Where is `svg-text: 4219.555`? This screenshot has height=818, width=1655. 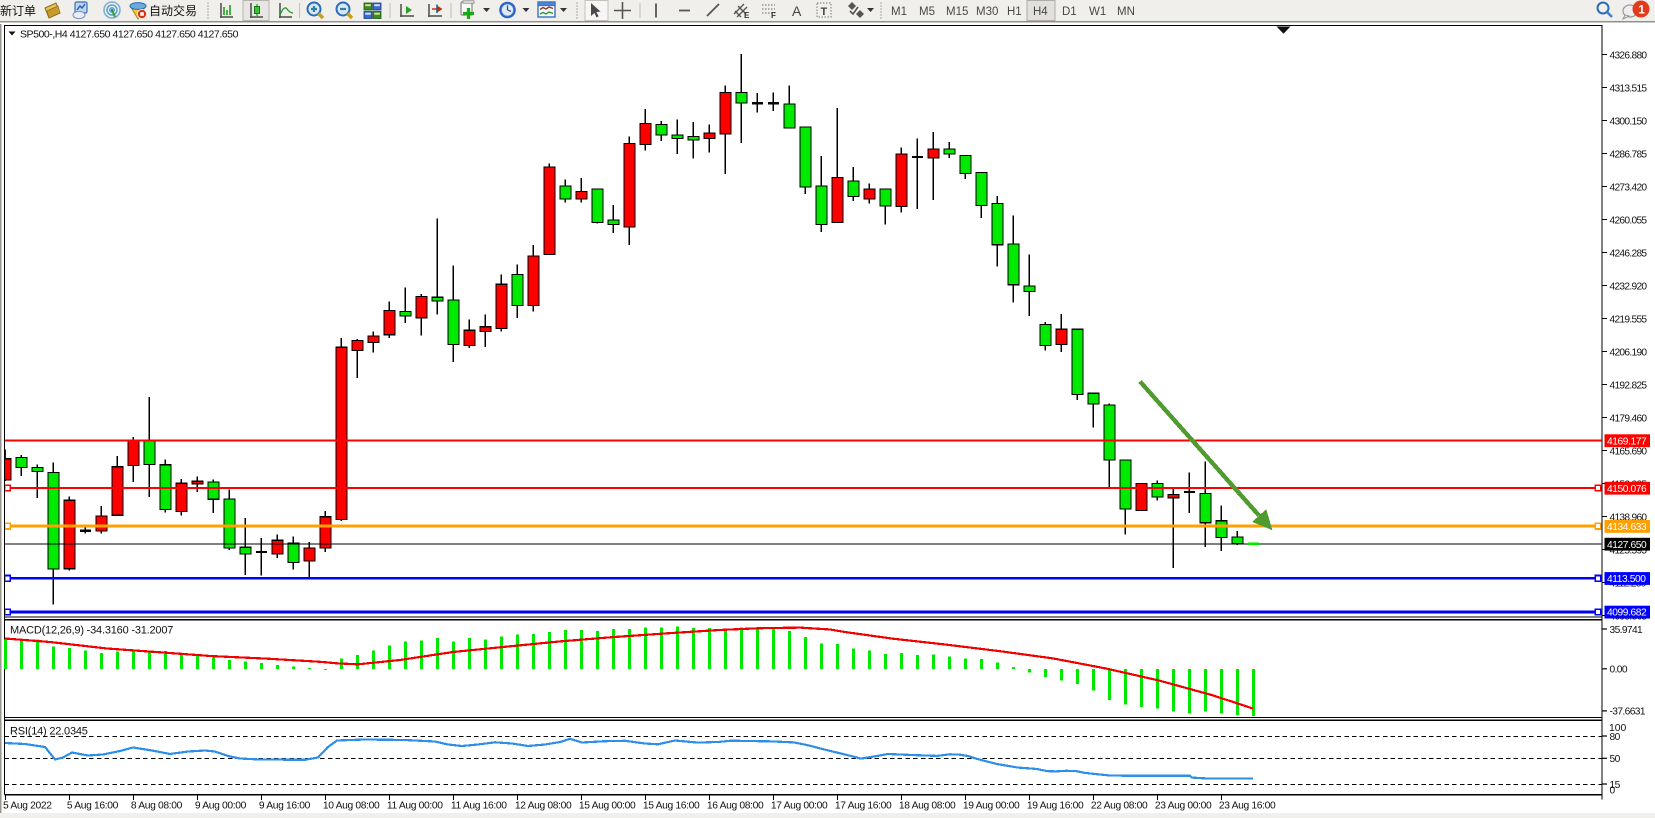 svg-text: 4219.555 is located at coordinates (1629, 319).